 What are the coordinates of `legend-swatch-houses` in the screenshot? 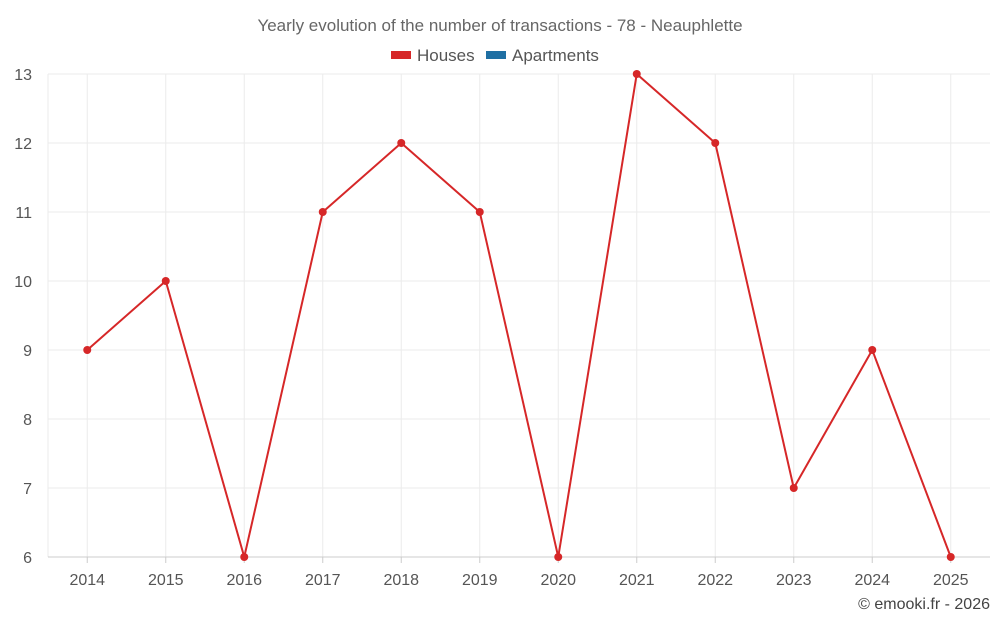 It's located at (401, 55).